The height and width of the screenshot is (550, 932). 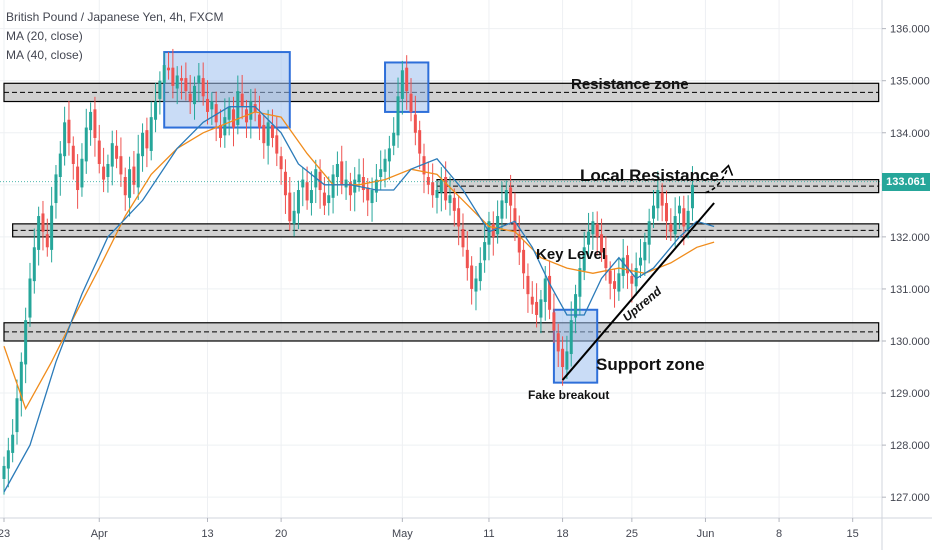 What do you see at coordinates (632, 534) in the screenshot?
I see `x-tick-label: 25` at bounding box center [632, 534].